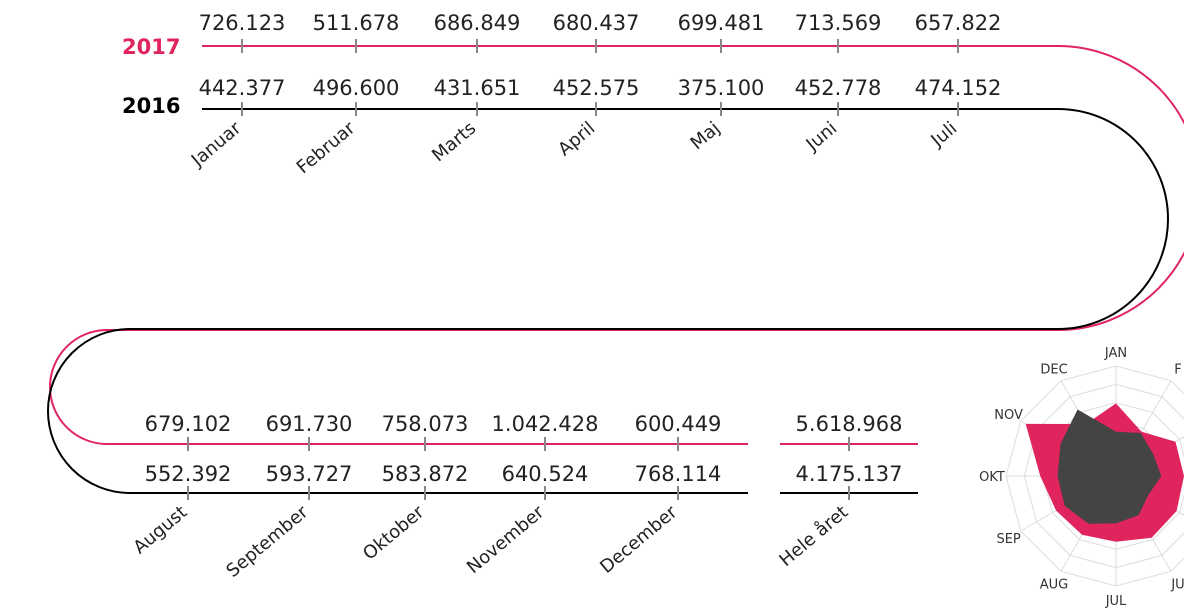  What do you see at coordinates (596, 23) in the screenshot?
I see `value-label-2017: 680.437` at bounding box center [596, 23].